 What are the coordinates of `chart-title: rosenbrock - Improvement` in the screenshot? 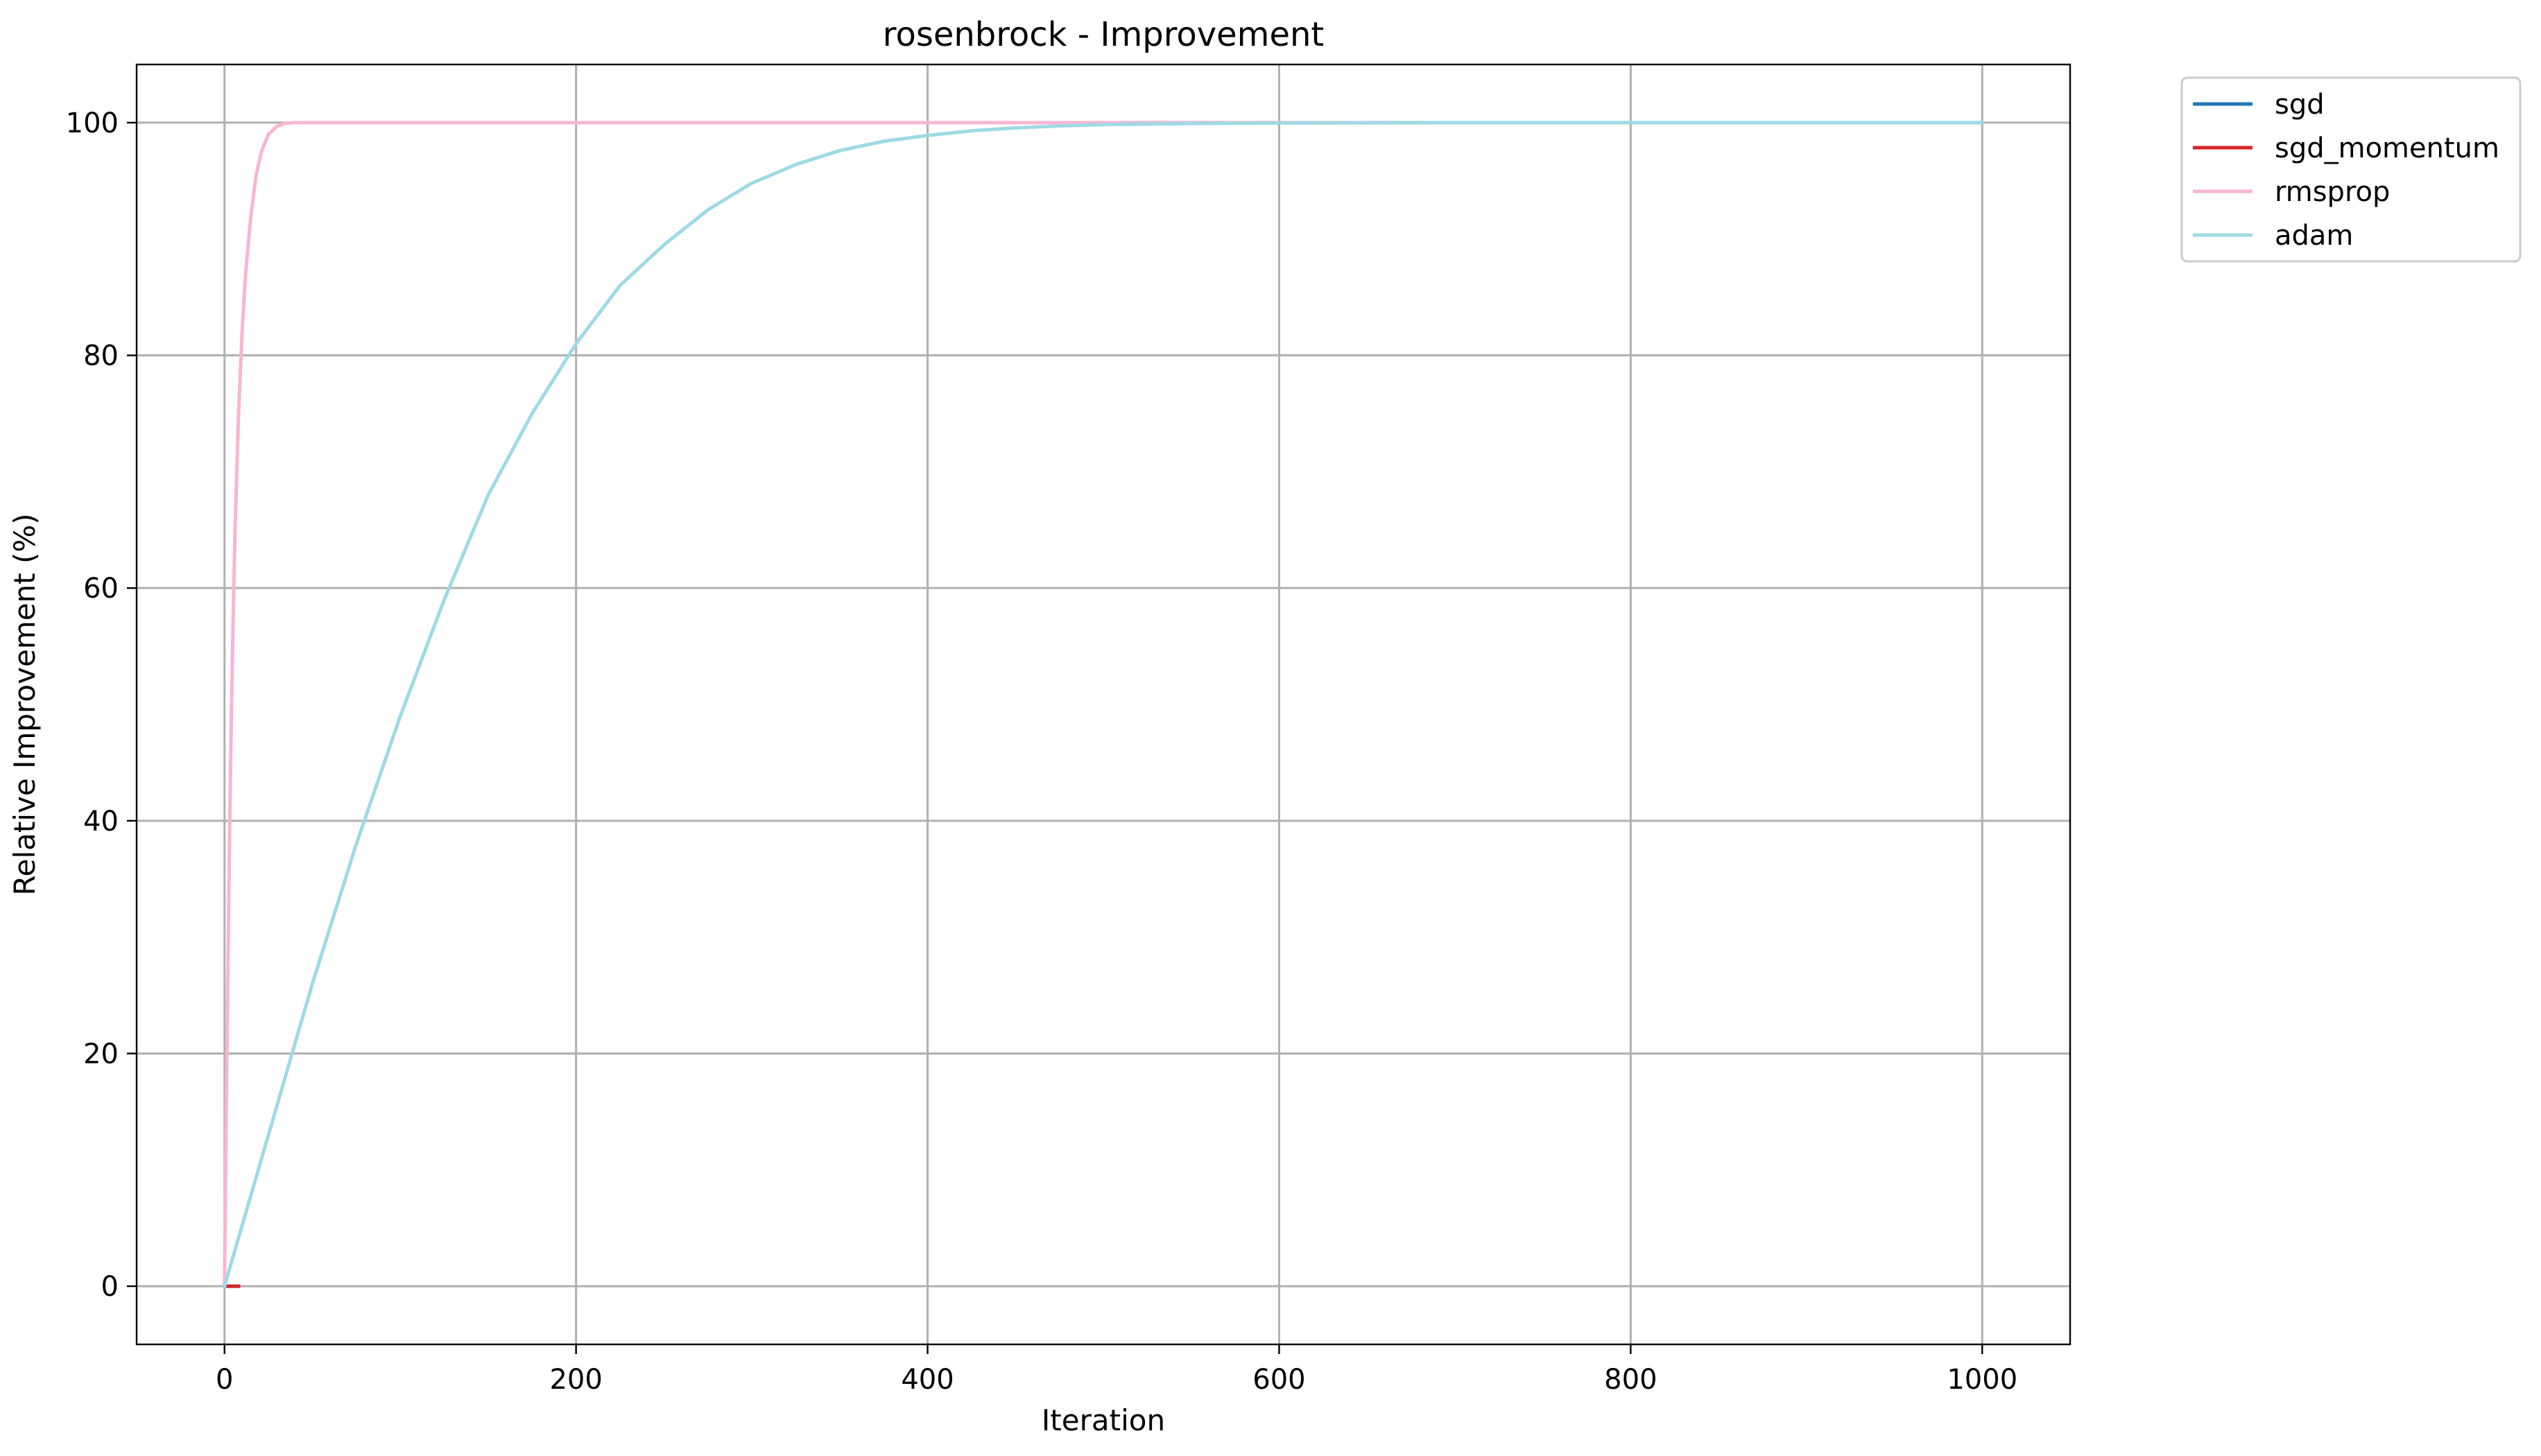 It's located at (1103, 34).